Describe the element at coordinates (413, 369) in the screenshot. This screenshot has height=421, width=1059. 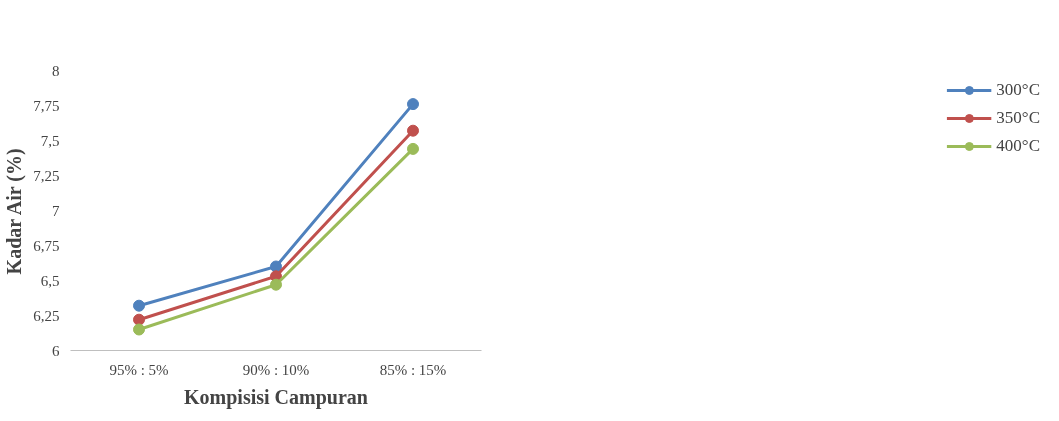
I see `x-tick-label: 85% : 15%` at that location.